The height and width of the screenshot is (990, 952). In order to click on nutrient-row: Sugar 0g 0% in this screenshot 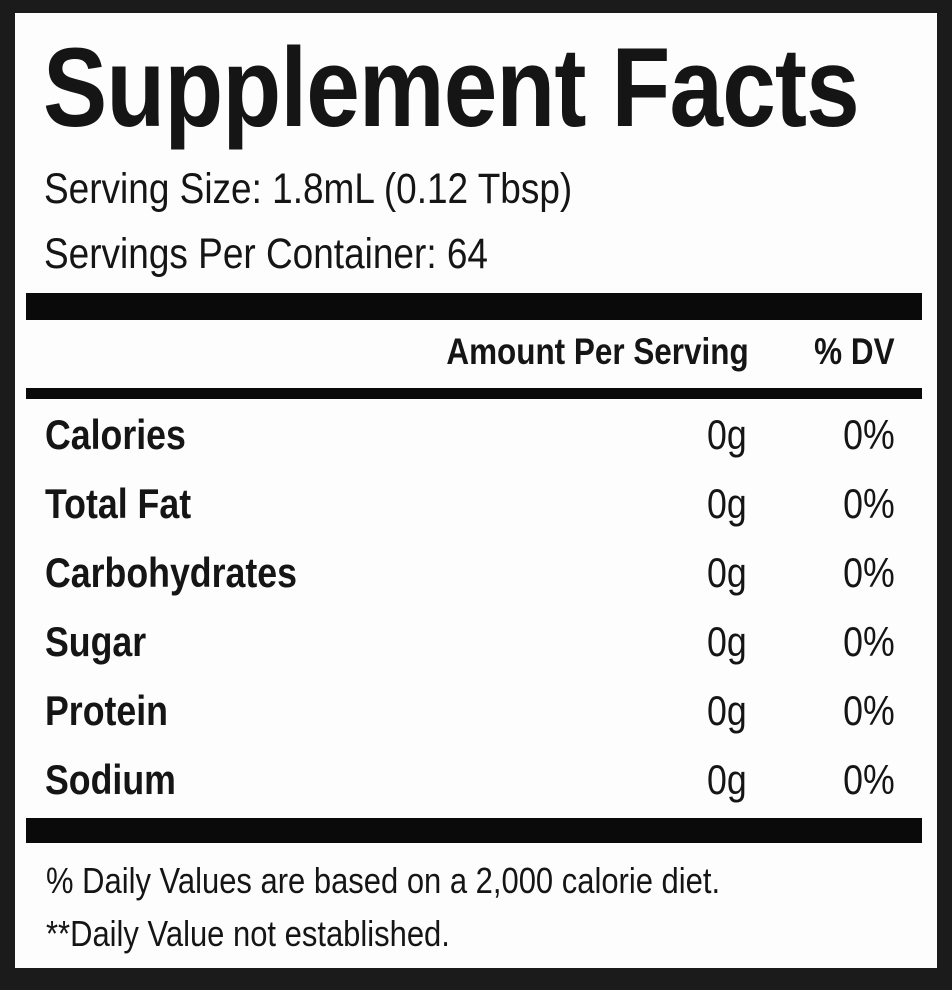, I will do `click(476, 648)`.